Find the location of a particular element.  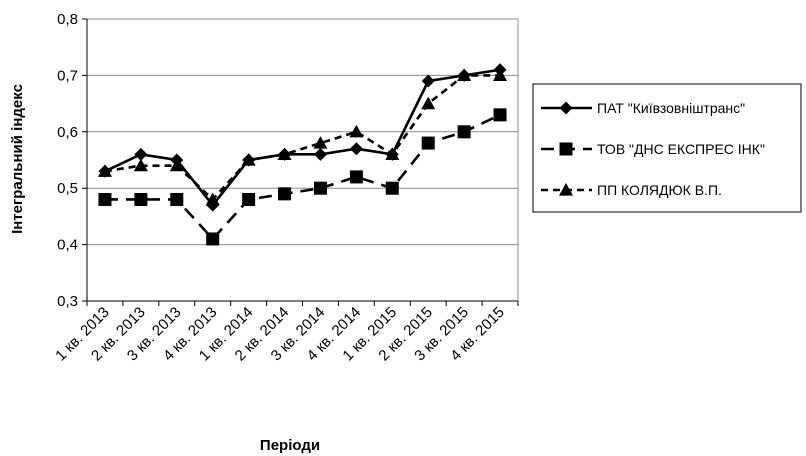

y-tick-labels: 0,3 0,4 0,5 0,6 0,7 0,8 is located at coordinates (67, 160).